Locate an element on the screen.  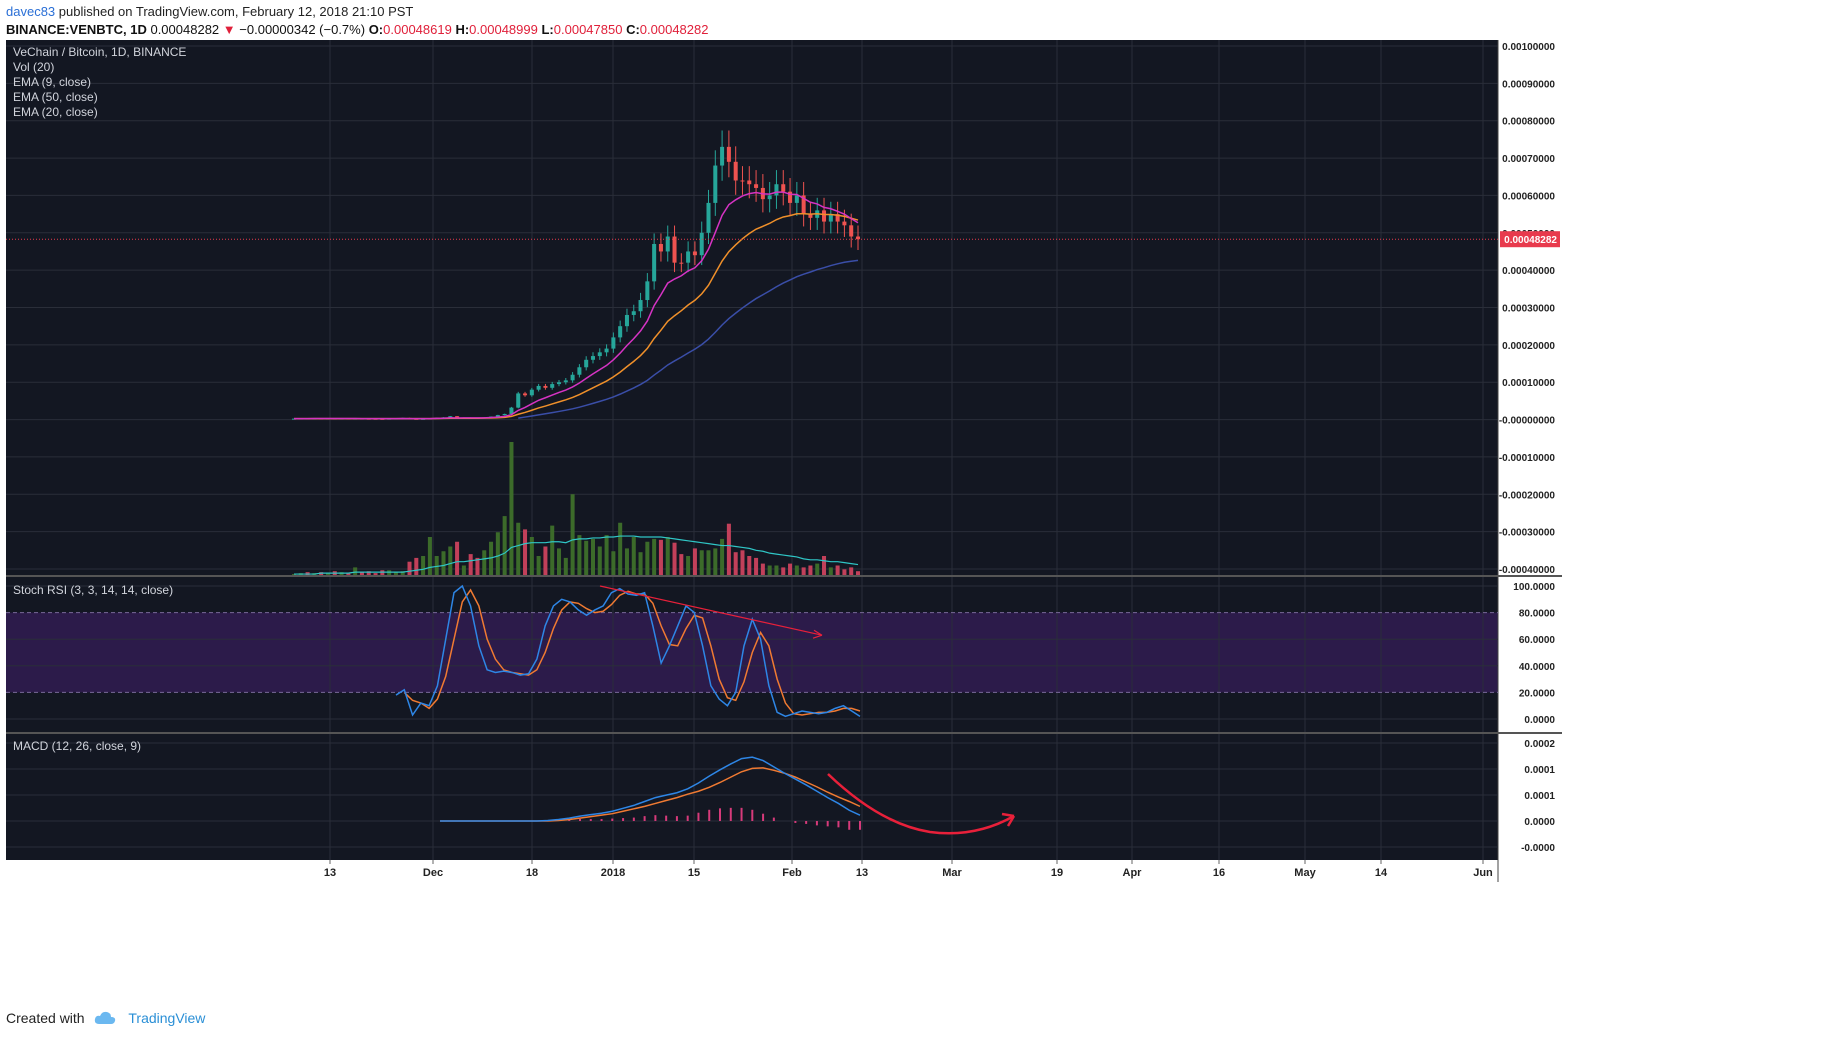
legend-item: EMA (50, close) is located at coordinates (55, 97).